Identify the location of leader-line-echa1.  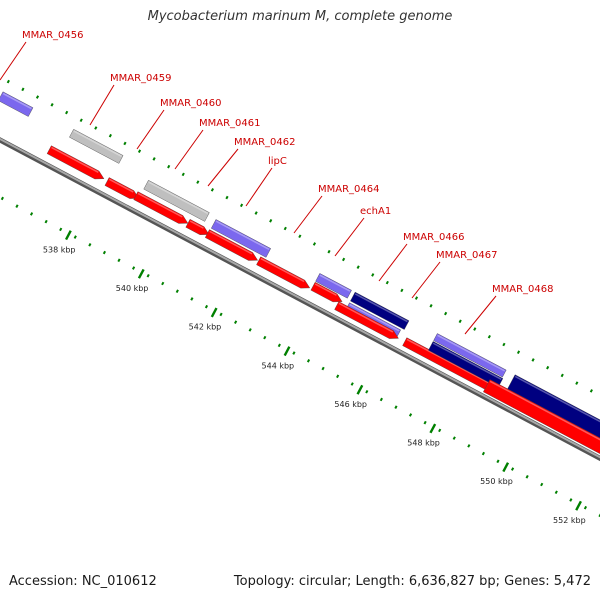
(349, 237).